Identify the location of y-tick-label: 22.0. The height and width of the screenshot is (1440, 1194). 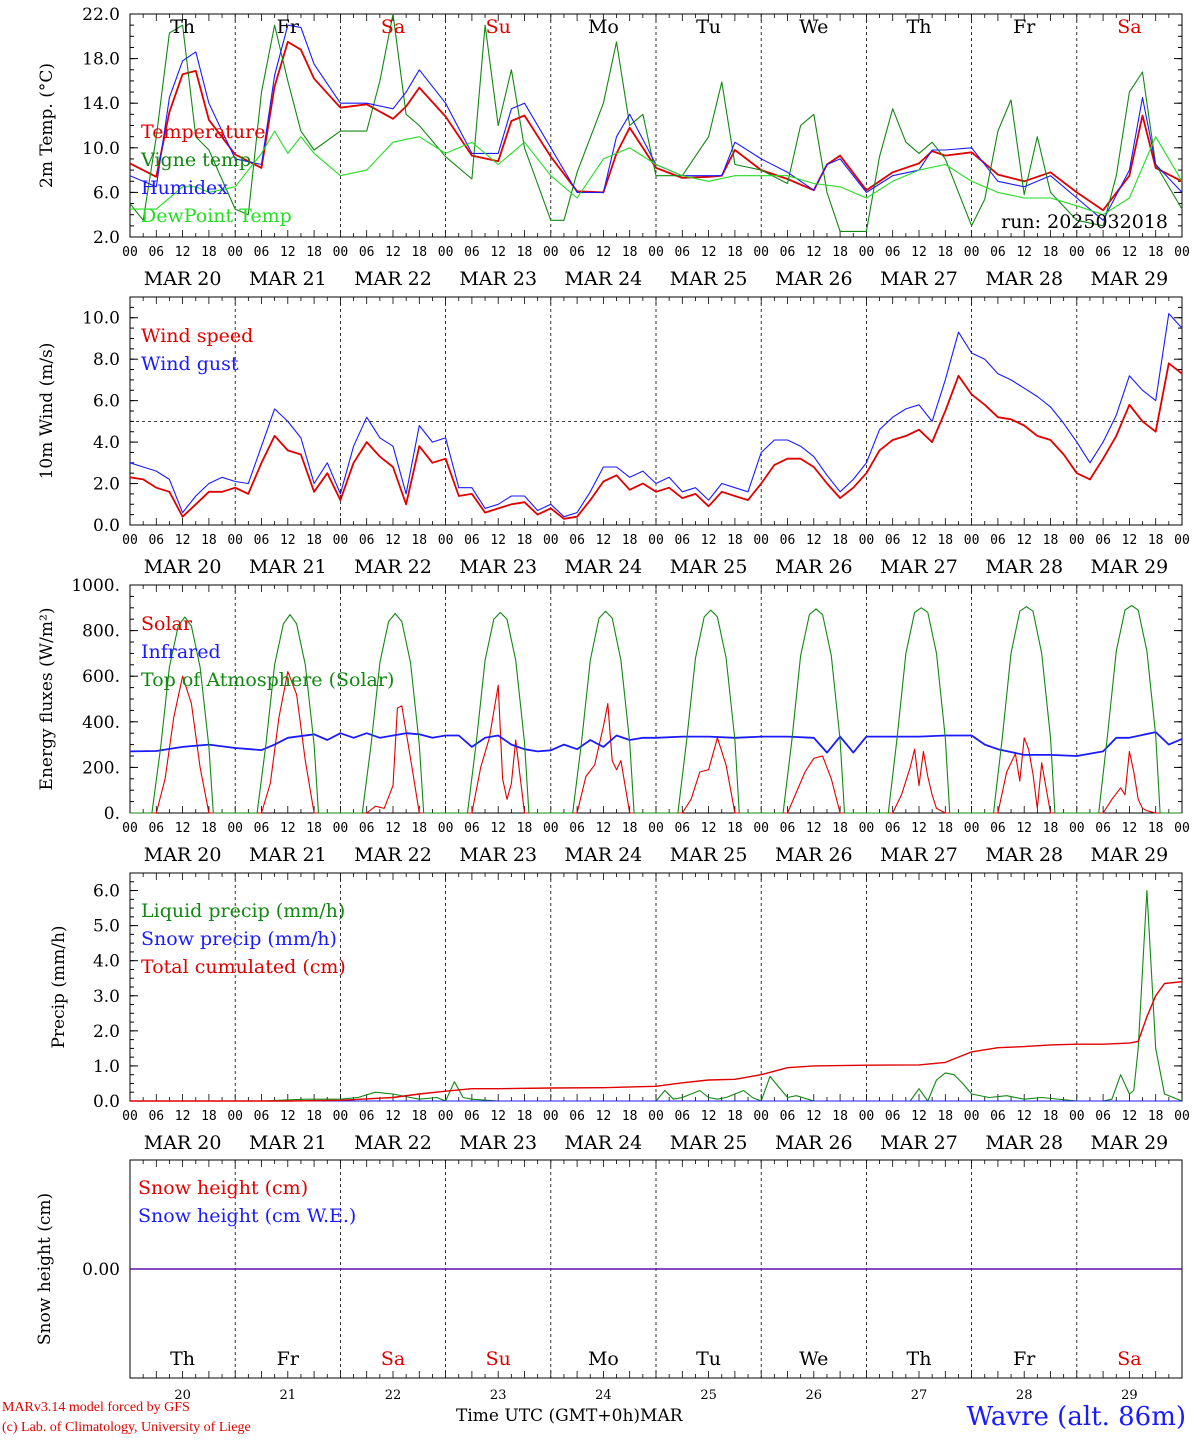
(101, 15).